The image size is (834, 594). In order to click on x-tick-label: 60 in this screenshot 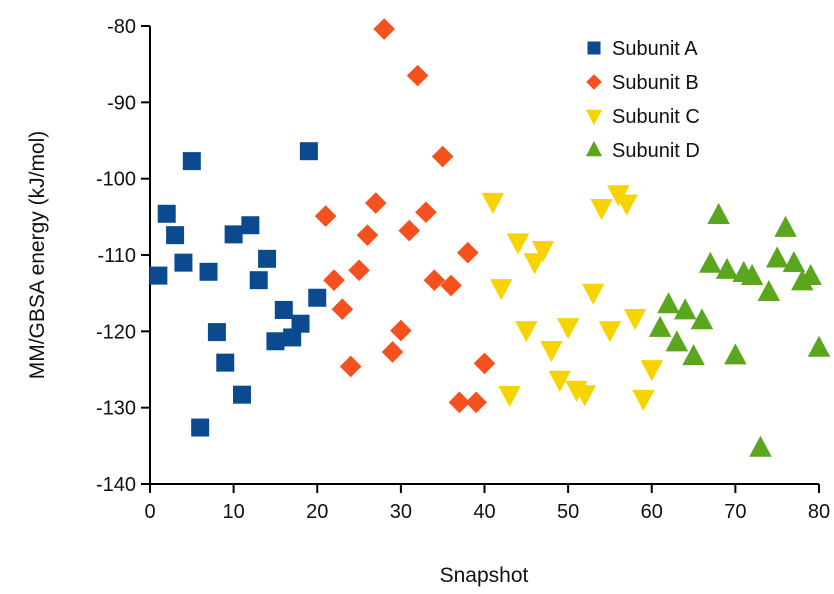, I will do `click(652, 512)`.